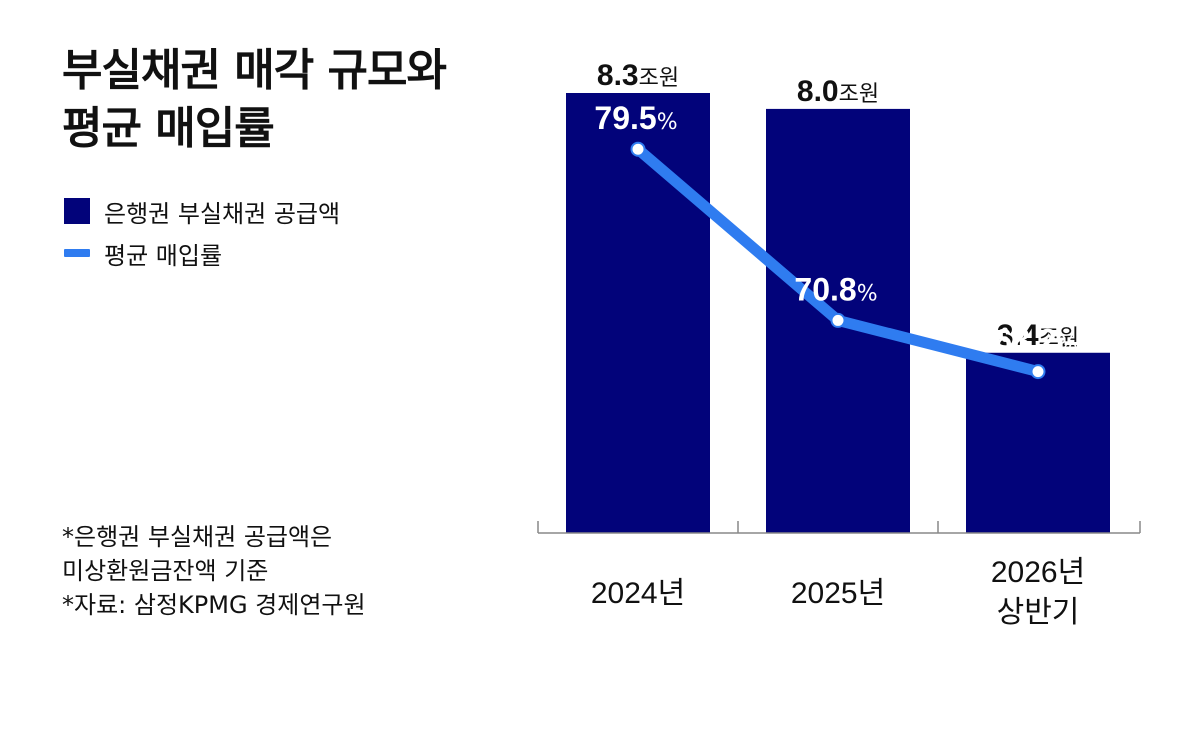 The width and height of the screenshot is (1200, 729). I want to click on category-label-2: 2025년, so click(838, 593).